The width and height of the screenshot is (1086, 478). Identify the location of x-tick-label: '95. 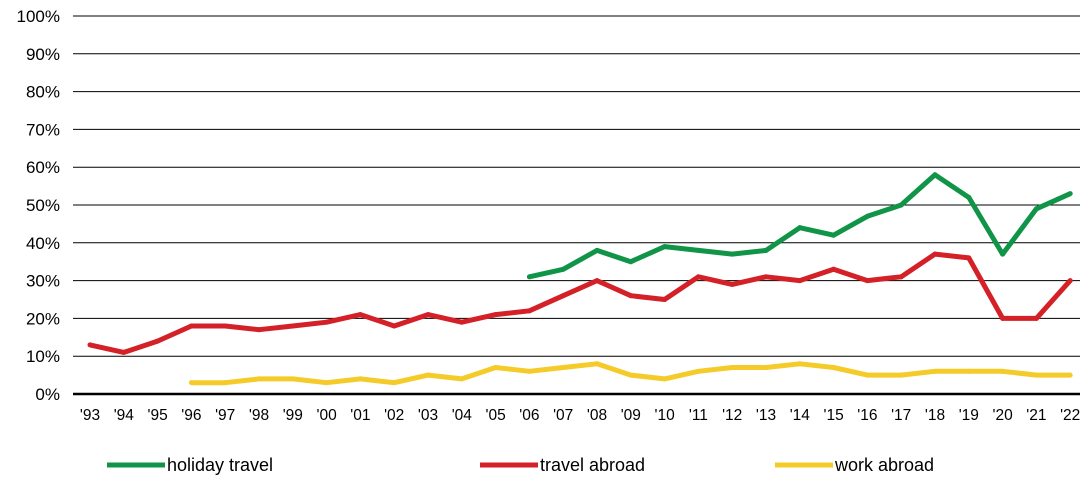
(157, 415).